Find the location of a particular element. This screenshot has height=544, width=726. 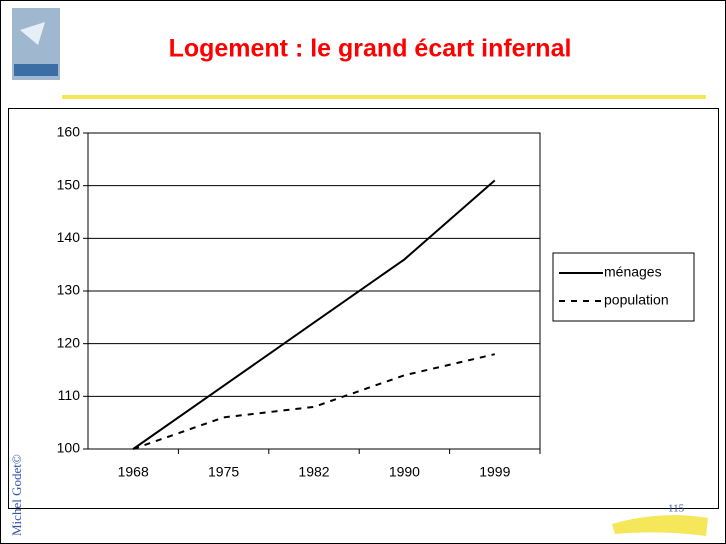

x-tick-label: 1975 is located at coordinates (223, 472).